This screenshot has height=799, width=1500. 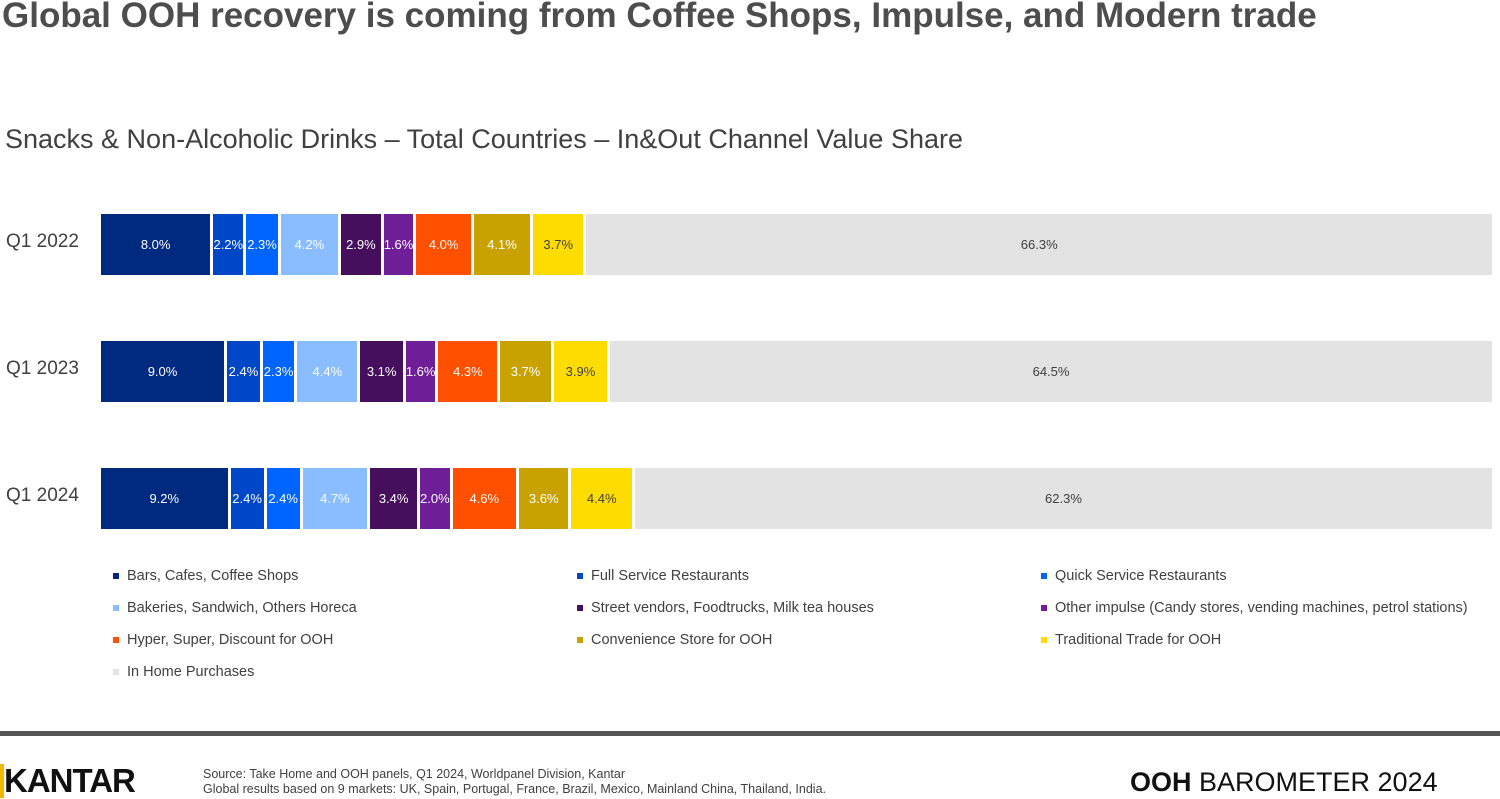 What do you see at coordinates (345, 640) in the screenshot?
I see `legend-item: Hyper, Super, Discount for OOH` at bounding box center [345, 640].